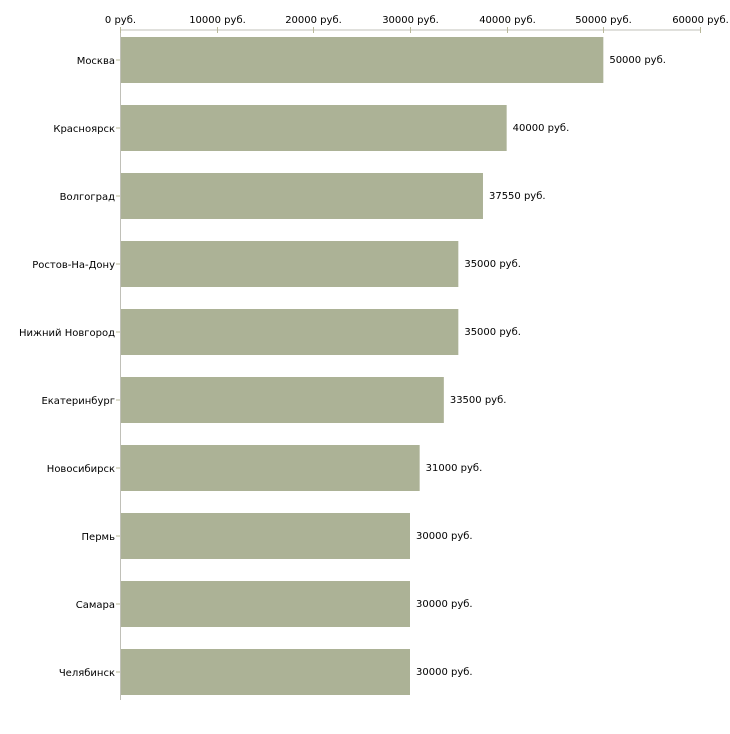  I want to click on category-label: Ростов-На-Дону, so click(73, 265).